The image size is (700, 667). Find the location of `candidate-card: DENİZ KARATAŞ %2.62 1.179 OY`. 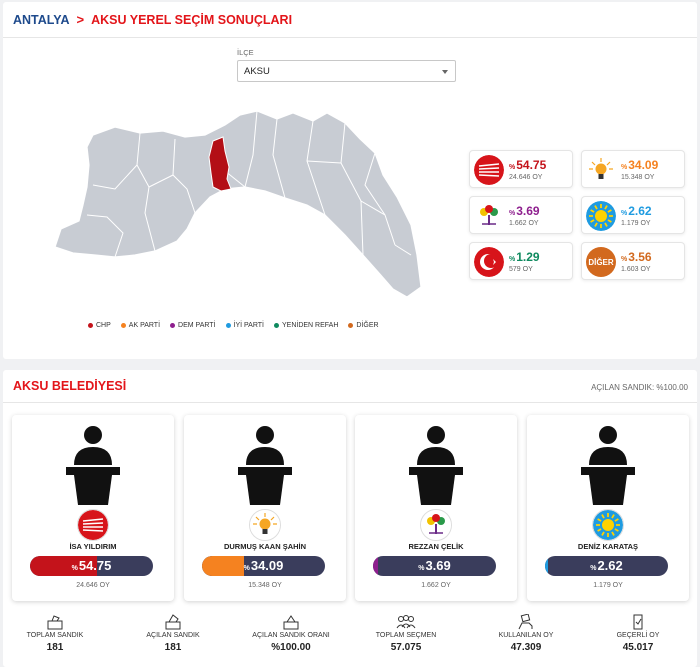

candidate-card: DENİZ KARATAŞ %2.62 1.179 OY is located at coordinates (608, 508).